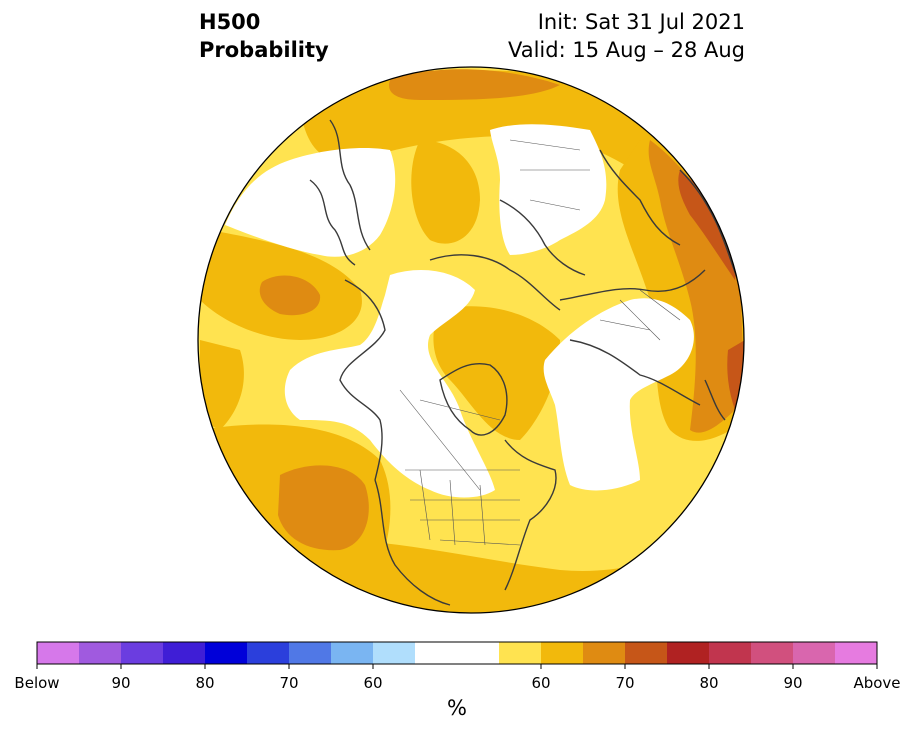  I want to click on fill-60-65-hudson, so click(496, 373).